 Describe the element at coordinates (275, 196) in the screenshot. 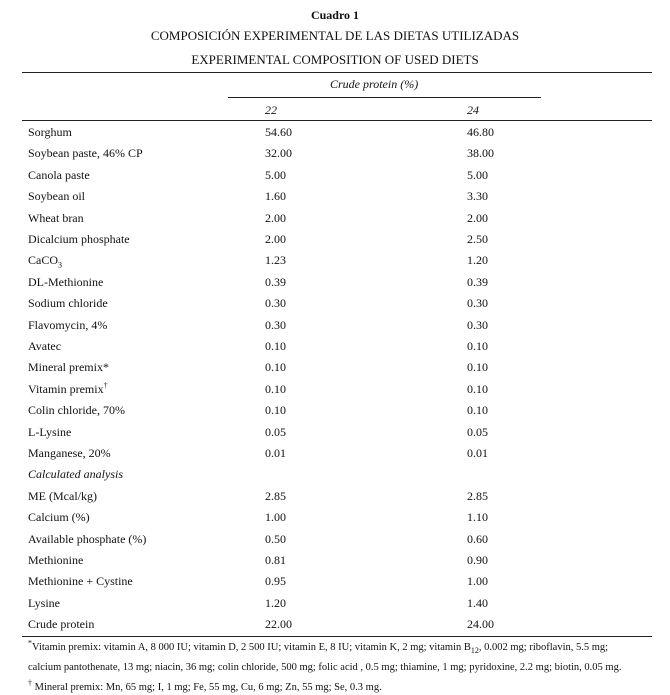

I see `cell-value: 1.60` at that location.